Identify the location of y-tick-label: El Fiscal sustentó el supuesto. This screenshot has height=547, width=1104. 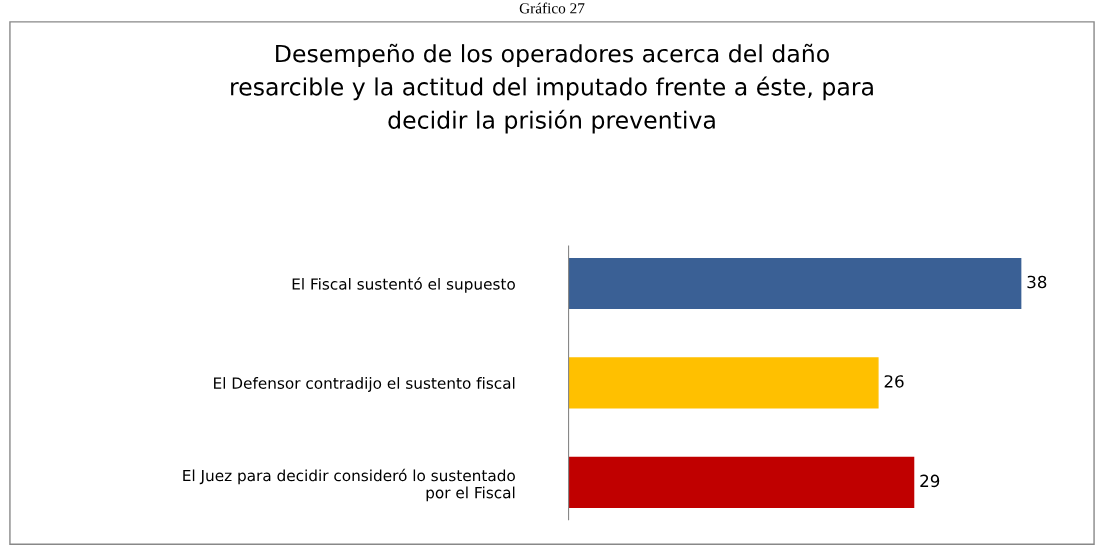
(403, 285).